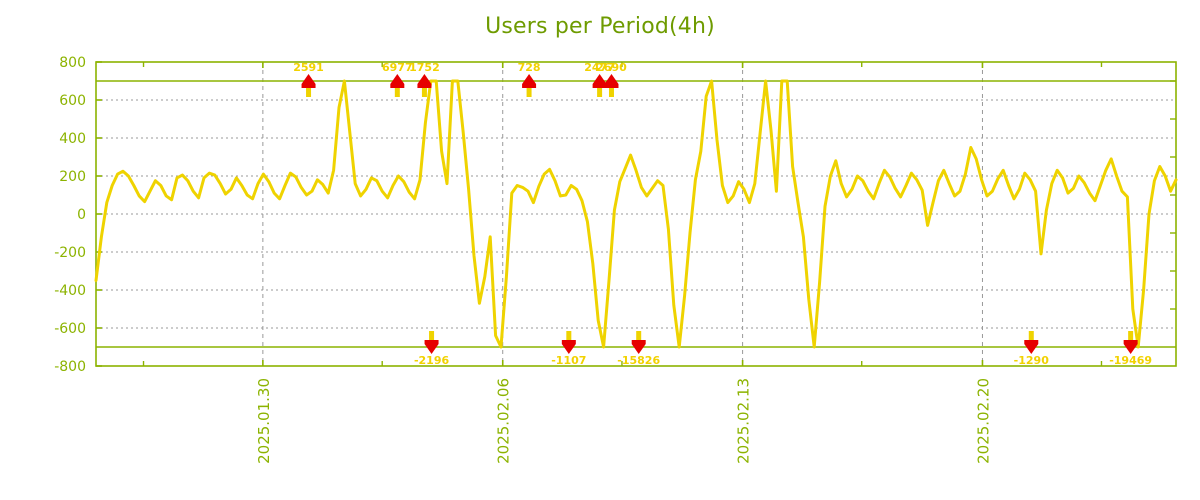 The image size is (1200, 500). Describe the element at coordinates (568, 360) in the screenshot. I see `outlier-label-min: -1107` at that location.